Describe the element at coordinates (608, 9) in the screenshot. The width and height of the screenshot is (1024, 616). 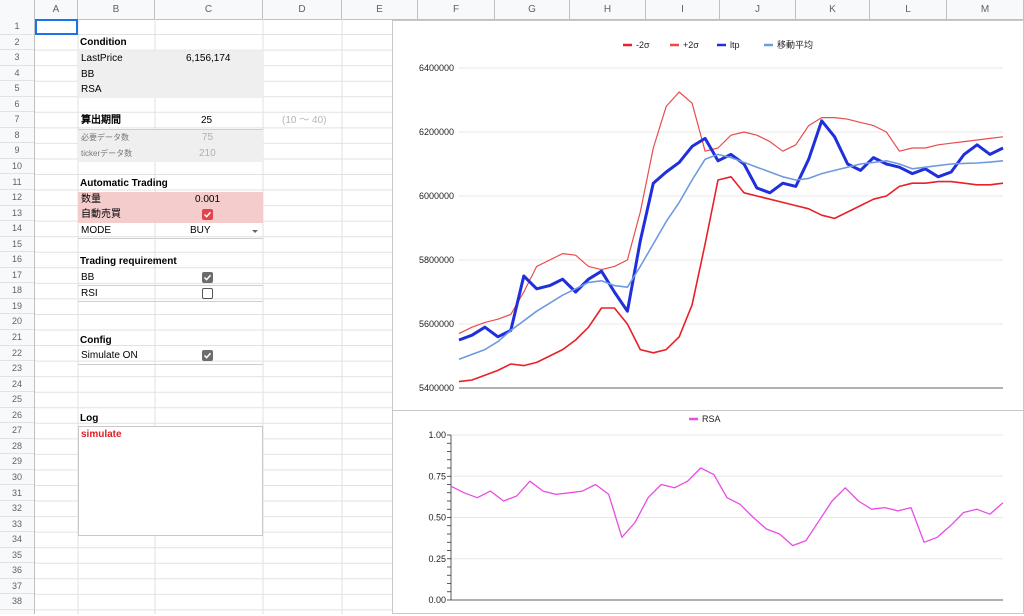
I see `column-header-h: H` at that location.